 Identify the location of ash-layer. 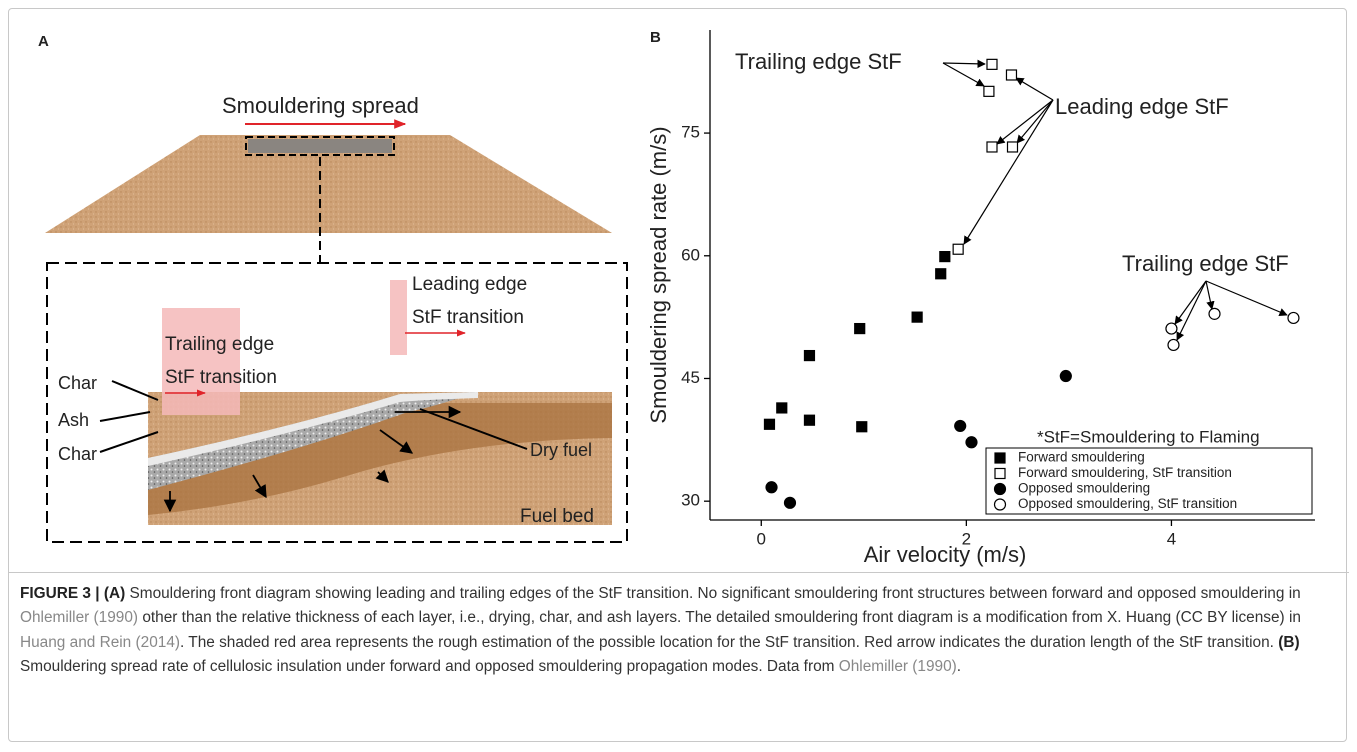
(313, 441).